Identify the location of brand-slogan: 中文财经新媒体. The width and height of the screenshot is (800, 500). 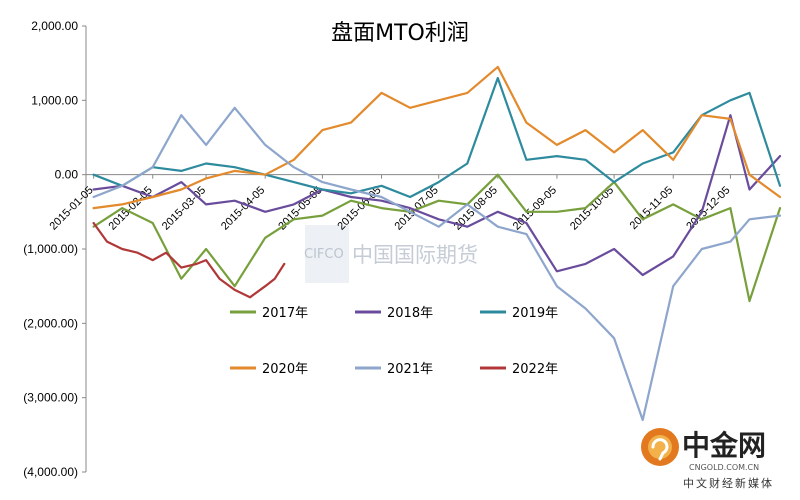
(728, 483).